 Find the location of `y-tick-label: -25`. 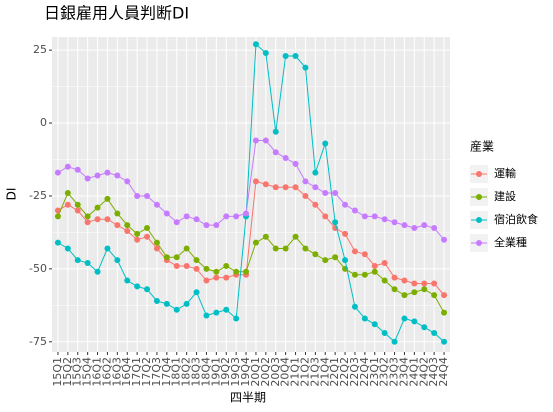

y-tick-label: -25 is located at coordinates (38, 195).